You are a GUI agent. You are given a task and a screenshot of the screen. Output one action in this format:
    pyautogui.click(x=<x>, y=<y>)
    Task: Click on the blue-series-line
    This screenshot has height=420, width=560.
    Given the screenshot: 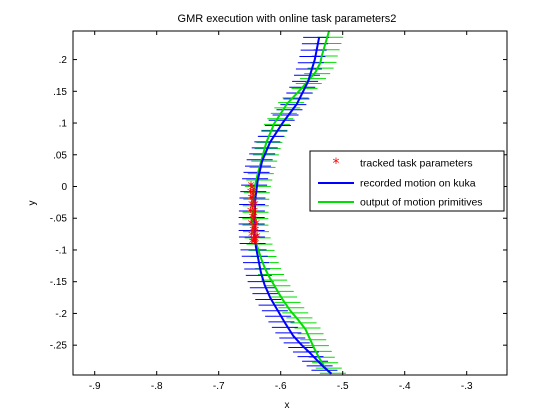 What is the action you would take?
    pyautogui.click(x=293, y=206)
    